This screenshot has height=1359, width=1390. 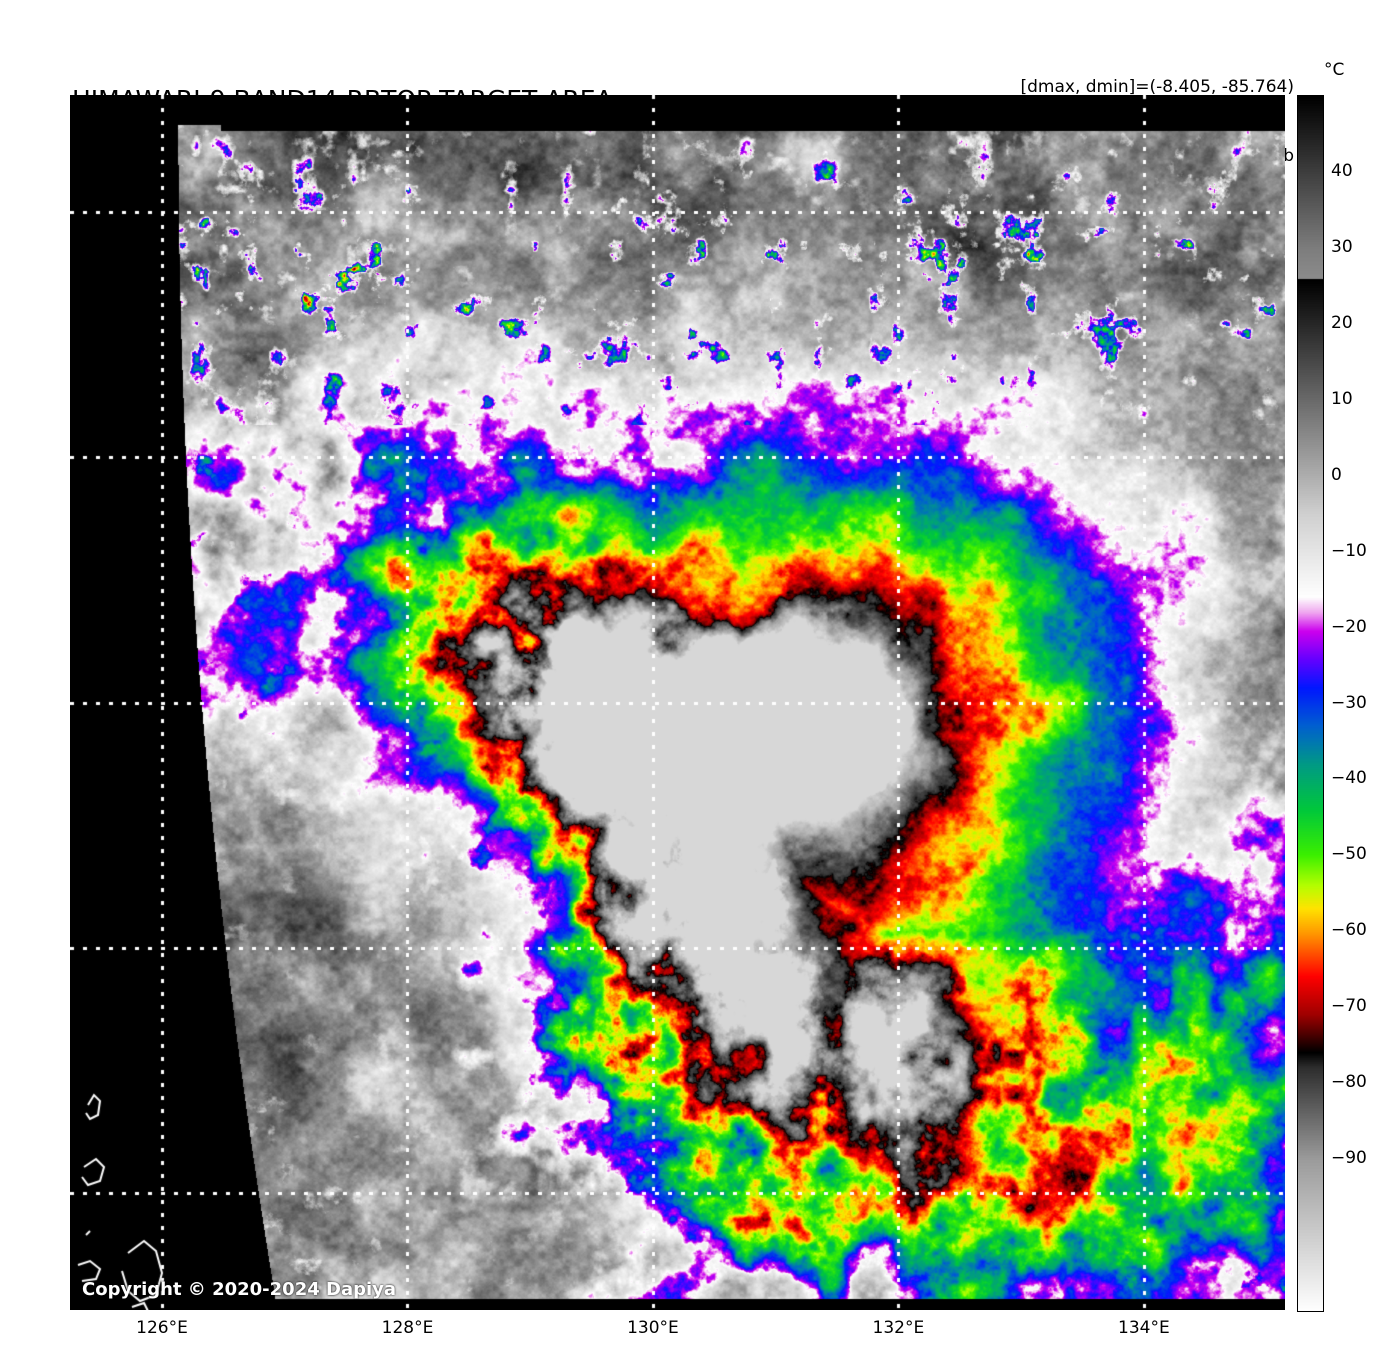 What do you see at coordinates (1349, 1082) in the screenshot?
I see `colorbar-tick--80: −80` at bounding box center [1349, 1082].